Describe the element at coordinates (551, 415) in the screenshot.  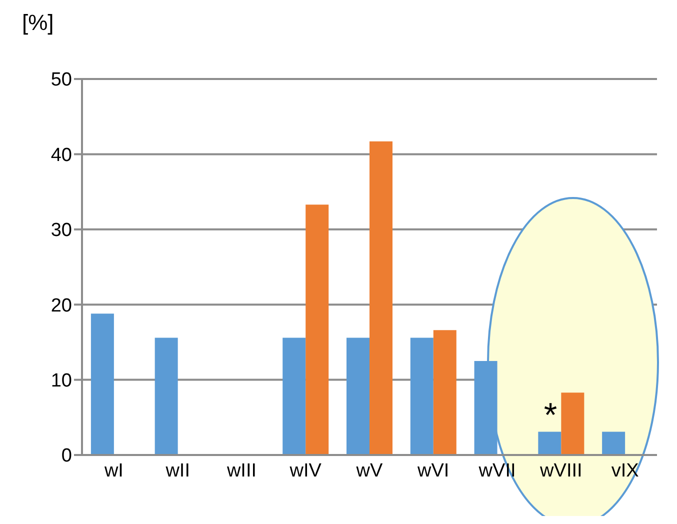
I see `annotation: *` at that location.